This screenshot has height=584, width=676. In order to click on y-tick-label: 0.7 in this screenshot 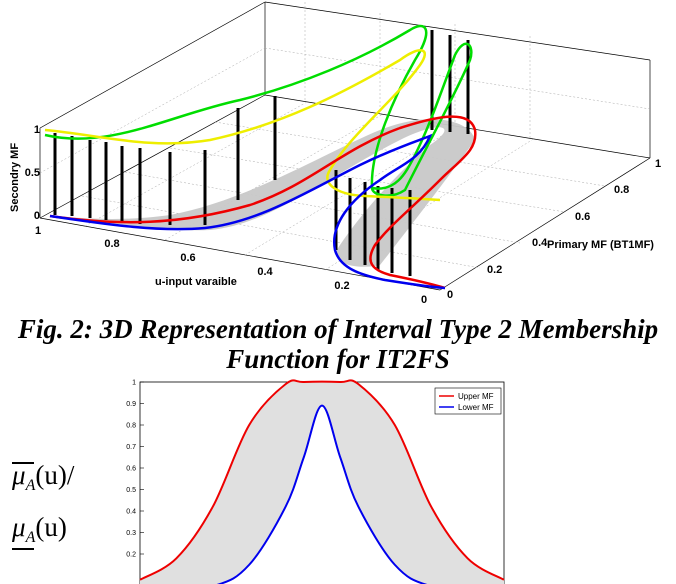, I will do `click(131, 447)`.